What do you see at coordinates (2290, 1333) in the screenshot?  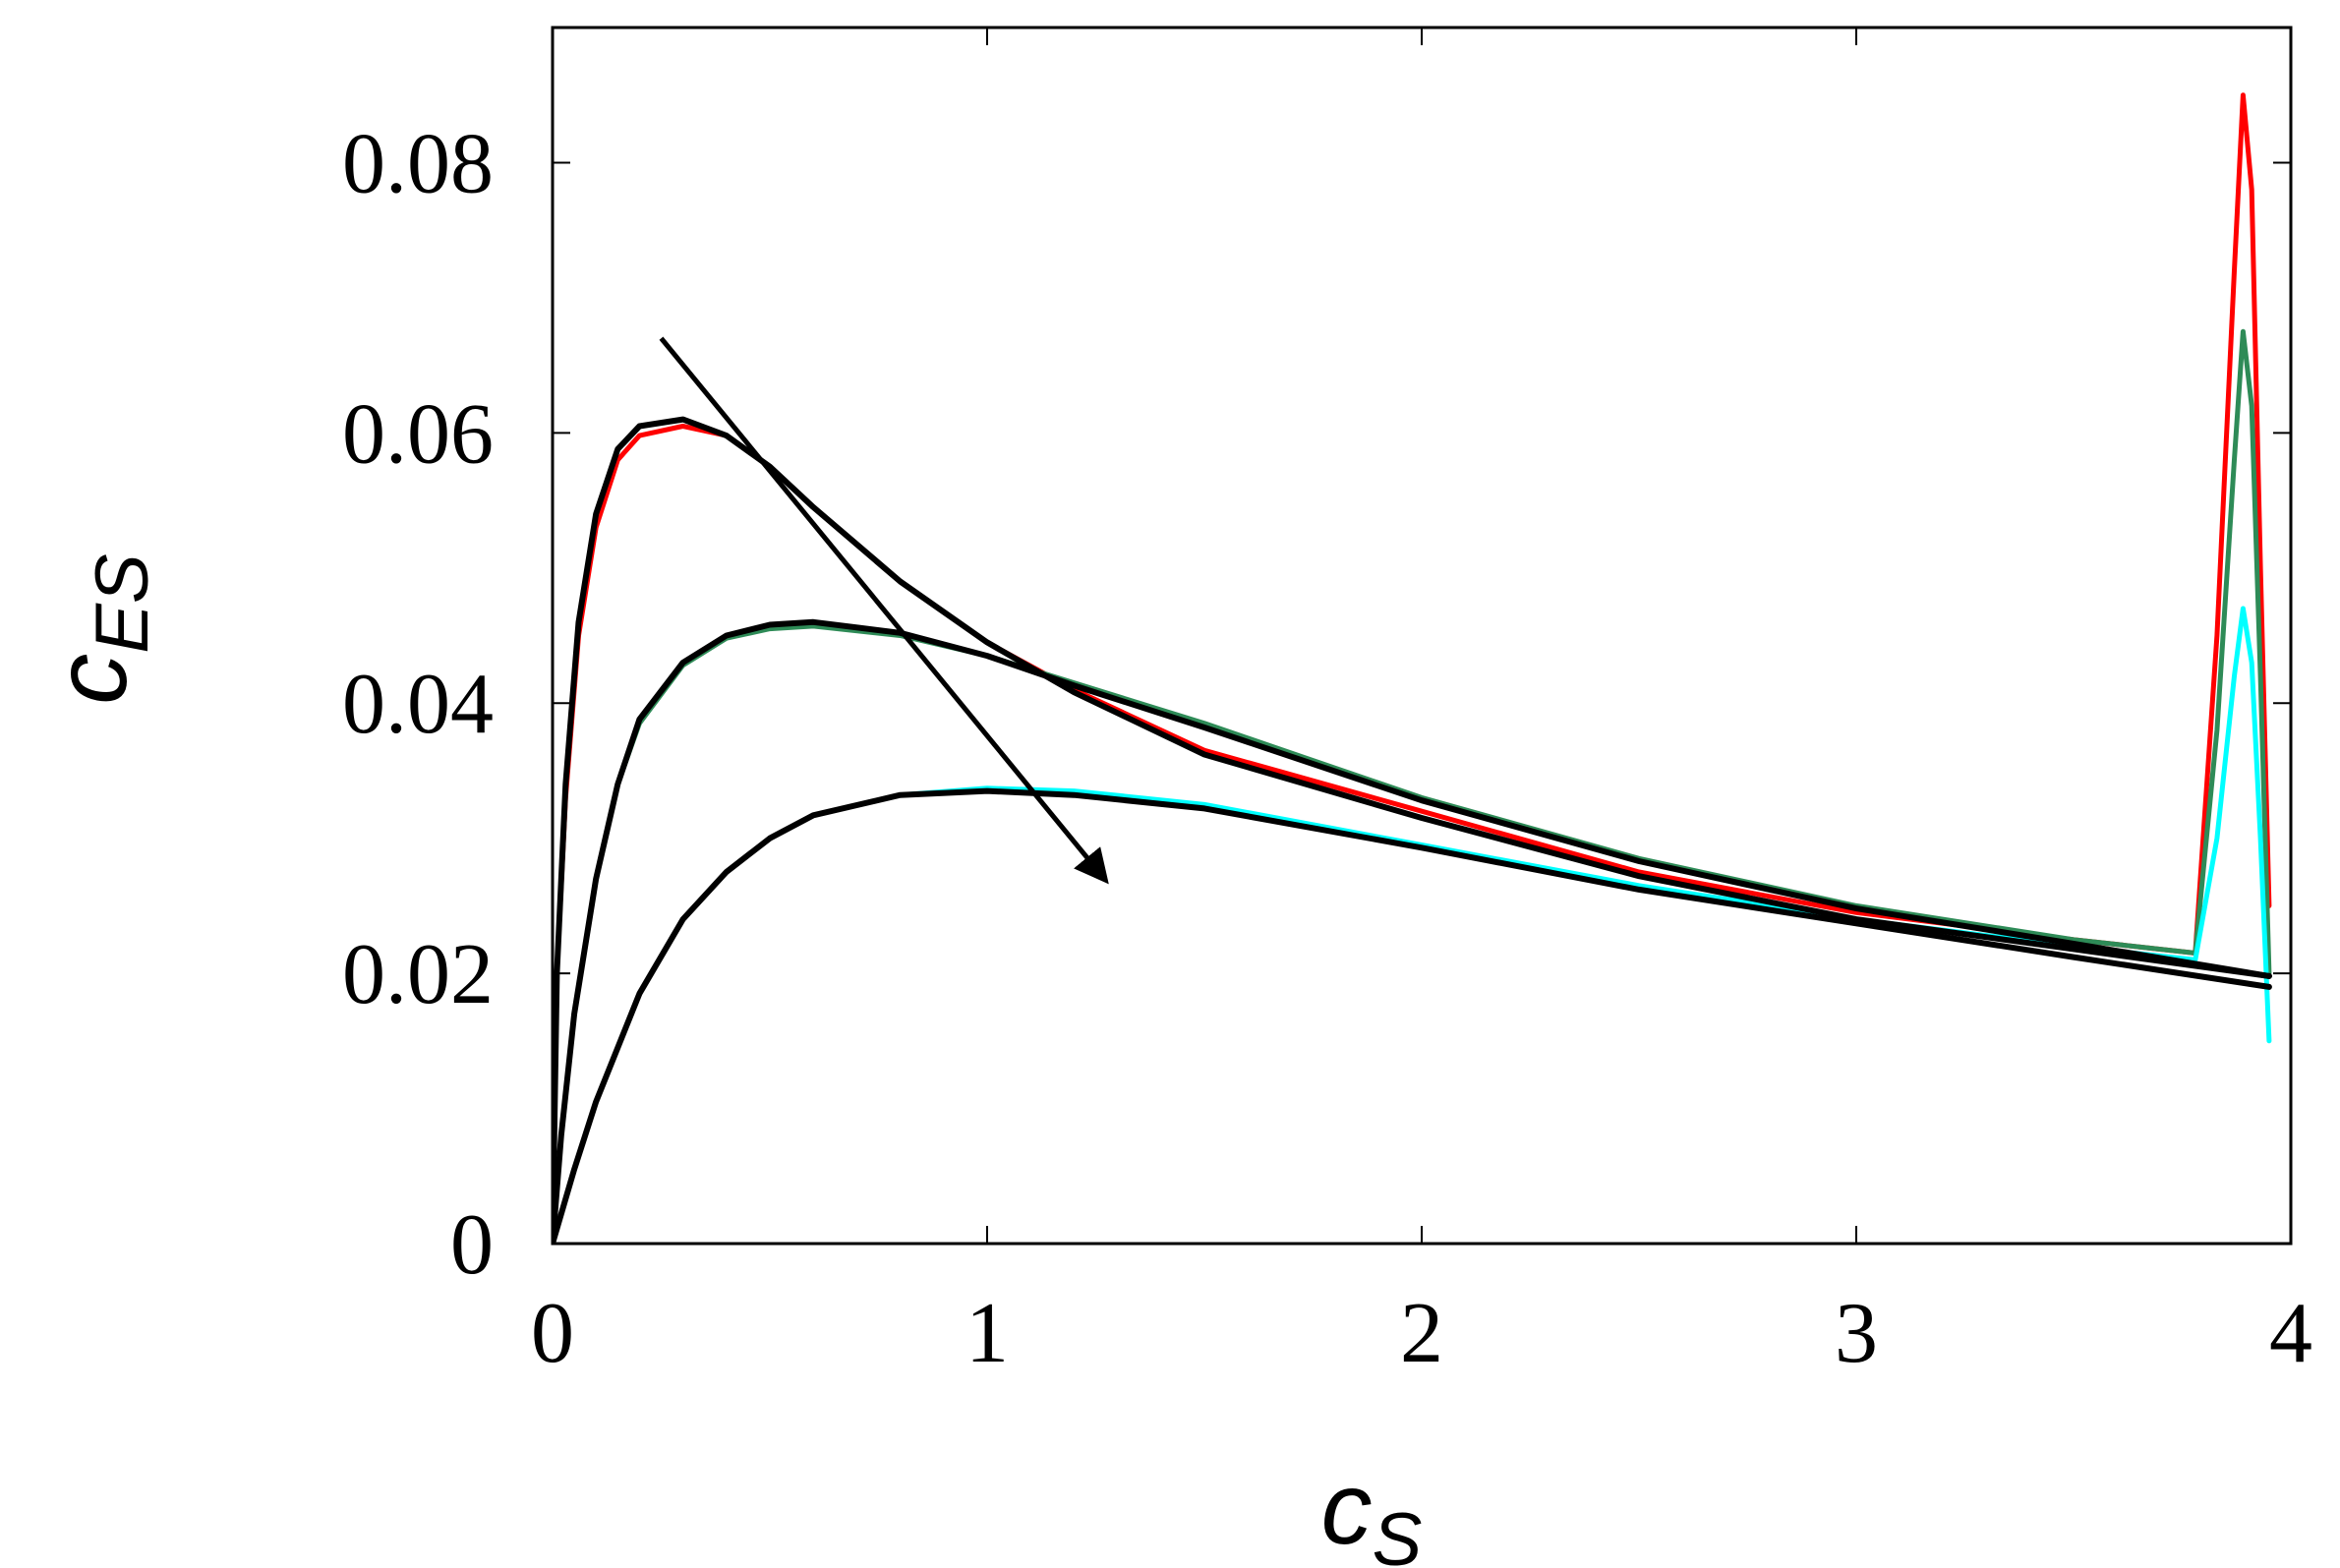 I see `x-tick-label-4: 4` at bounding box center [2290, 1333].